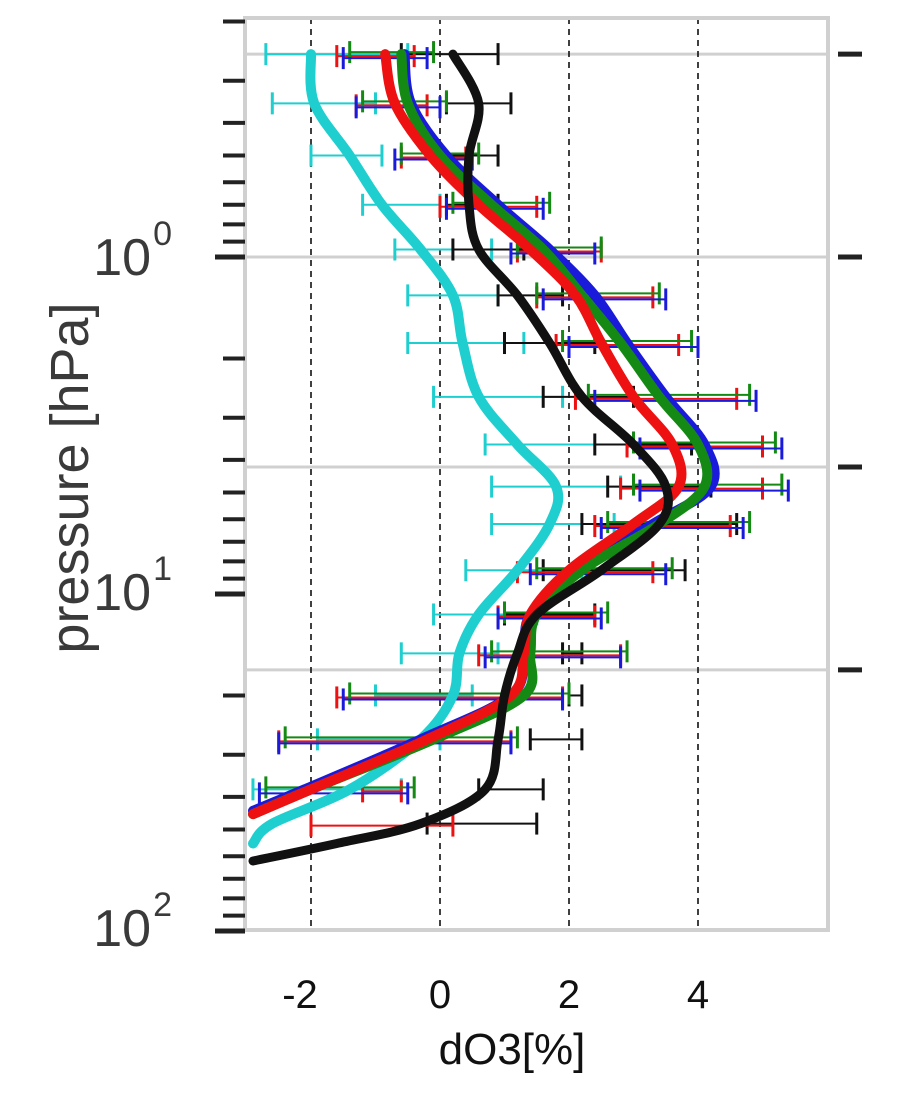 This screenshot has height=1112, width=913. I want to click on x-axis-label: dO3[%], so click(512, 1049).